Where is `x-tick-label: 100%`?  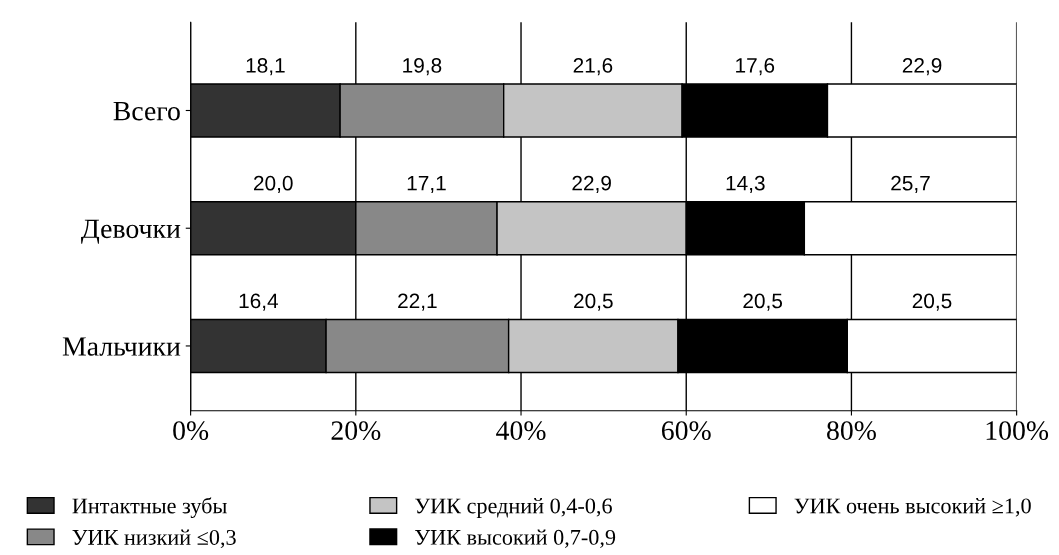 x-tick-label: 100% is located at coordinates (1017, 431).